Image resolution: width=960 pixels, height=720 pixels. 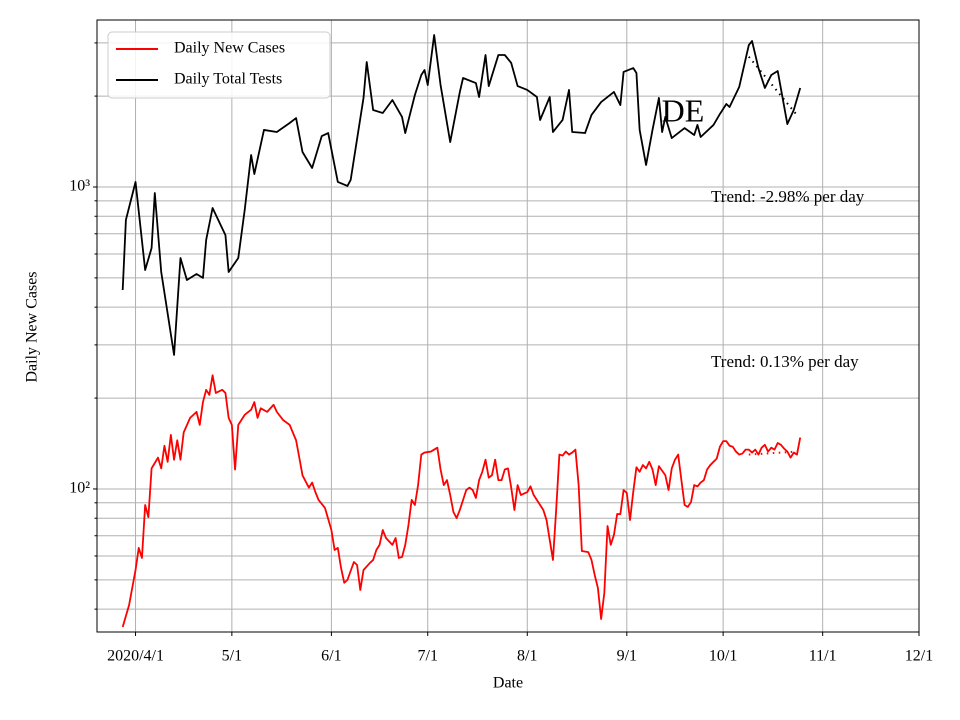 I want to click on x-tick-label: 12/1, so click(x=919, y=656).